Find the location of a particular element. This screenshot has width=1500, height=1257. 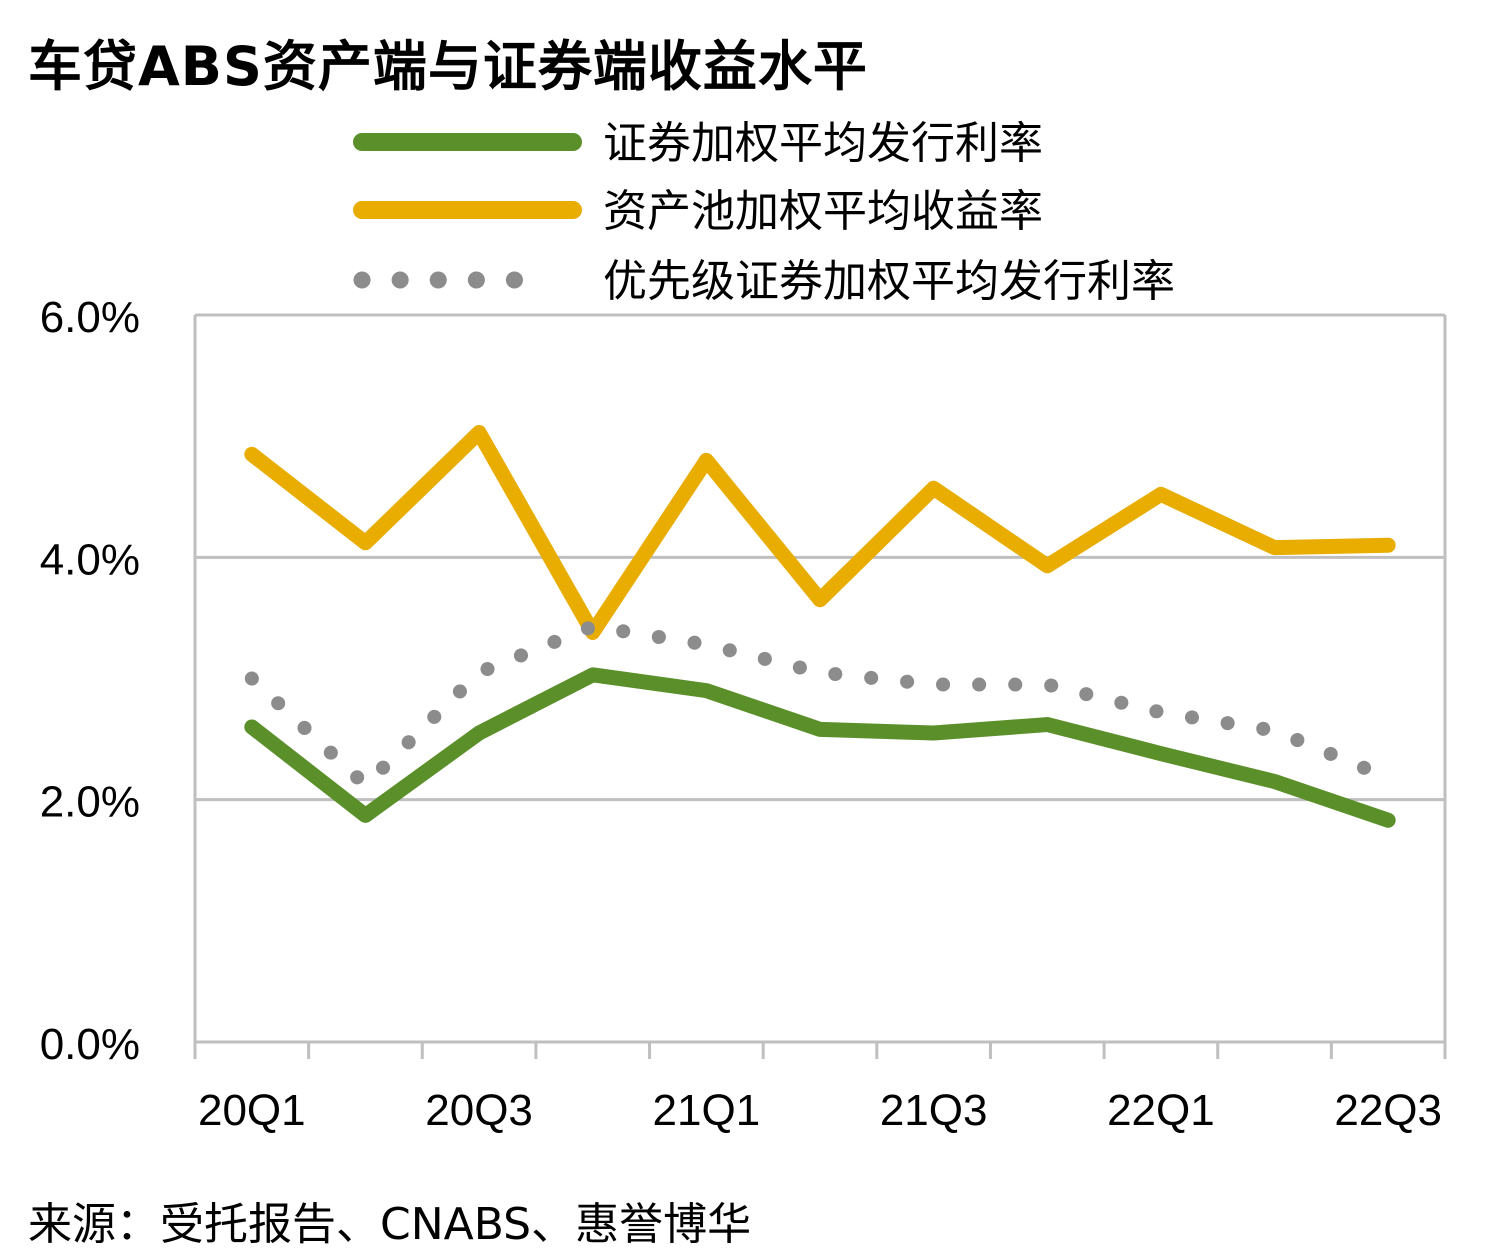

x-tick-label: 22Q3 is located at coordinates (1388, 1110).